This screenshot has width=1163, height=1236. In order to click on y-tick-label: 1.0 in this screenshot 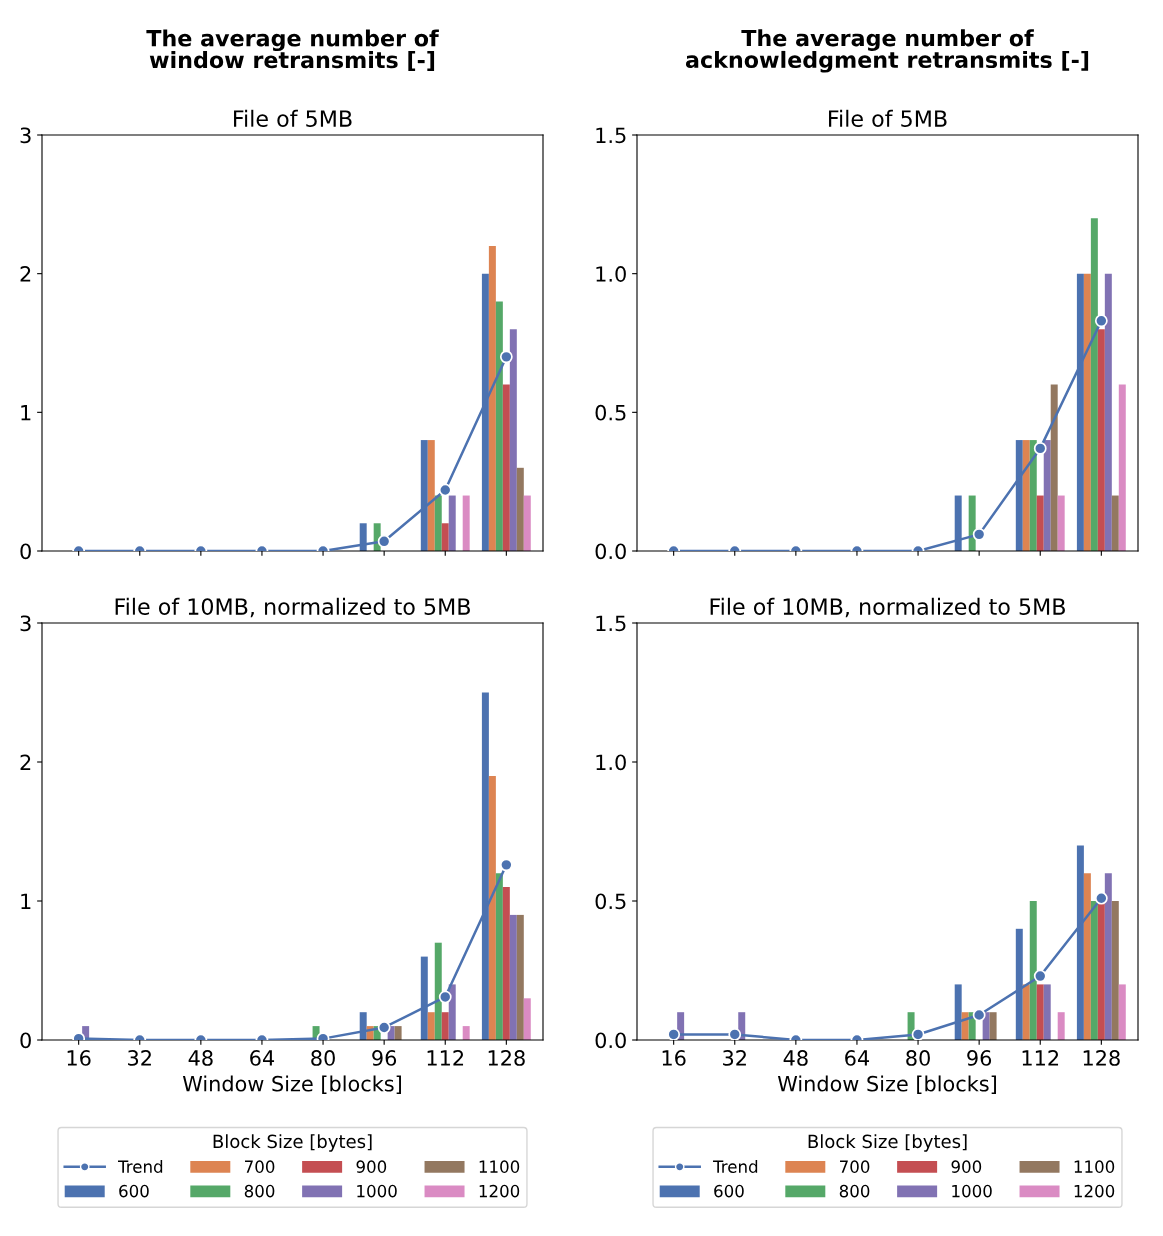, I will do `click(611, 274)`.